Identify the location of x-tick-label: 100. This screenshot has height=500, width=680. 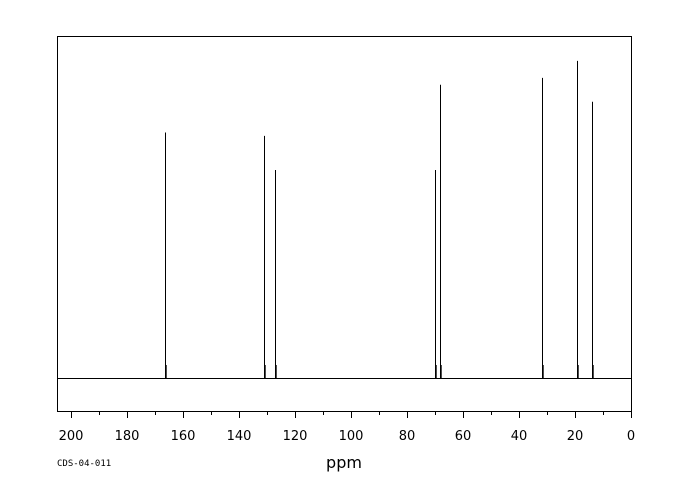
(351, 436).